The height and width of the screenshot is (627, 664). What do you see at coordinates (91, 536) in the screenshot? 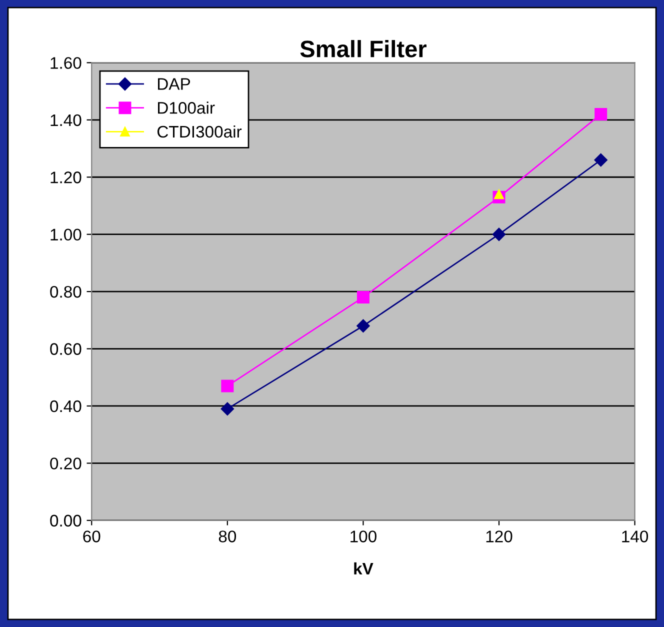
I see `x-tick-label: 60` at bounding box center [91, 536].